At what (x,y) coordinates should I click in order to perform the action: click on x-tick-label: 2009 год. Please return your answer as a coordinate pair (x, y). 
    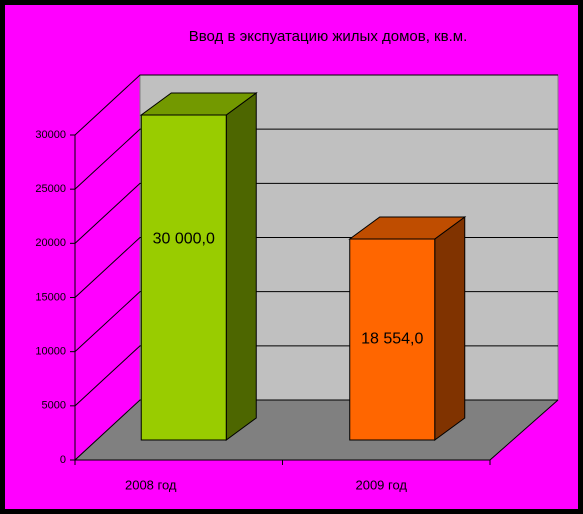
    Looking at the image, I should click on (381, 484).